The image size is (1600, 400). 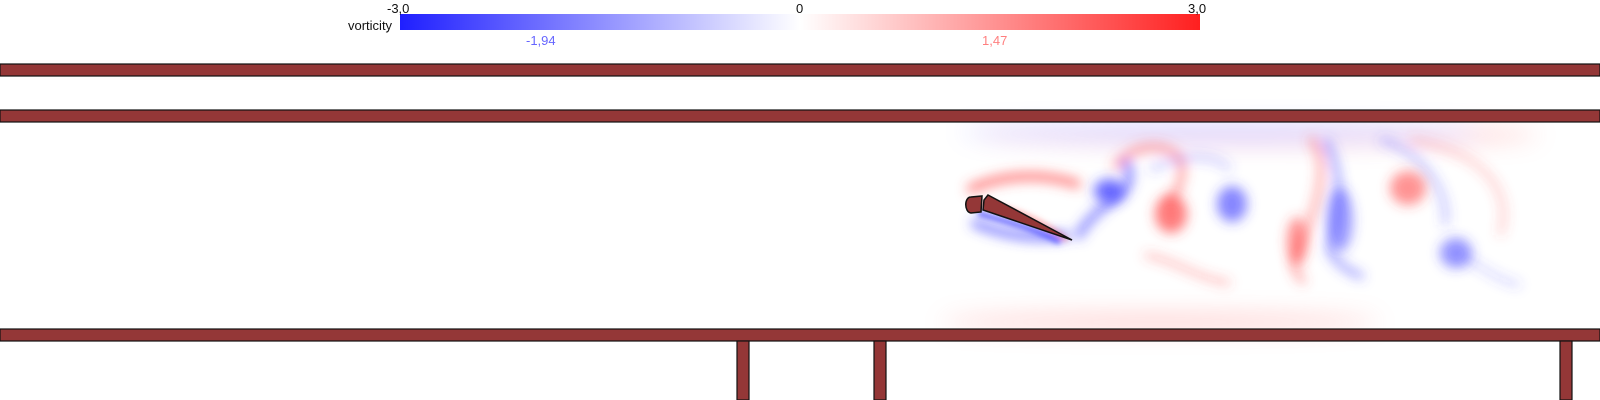 What do you see at coordinates (1283, 219) in the screenshot?
I see `vortex-cores` at bounding box center [1283, 219].